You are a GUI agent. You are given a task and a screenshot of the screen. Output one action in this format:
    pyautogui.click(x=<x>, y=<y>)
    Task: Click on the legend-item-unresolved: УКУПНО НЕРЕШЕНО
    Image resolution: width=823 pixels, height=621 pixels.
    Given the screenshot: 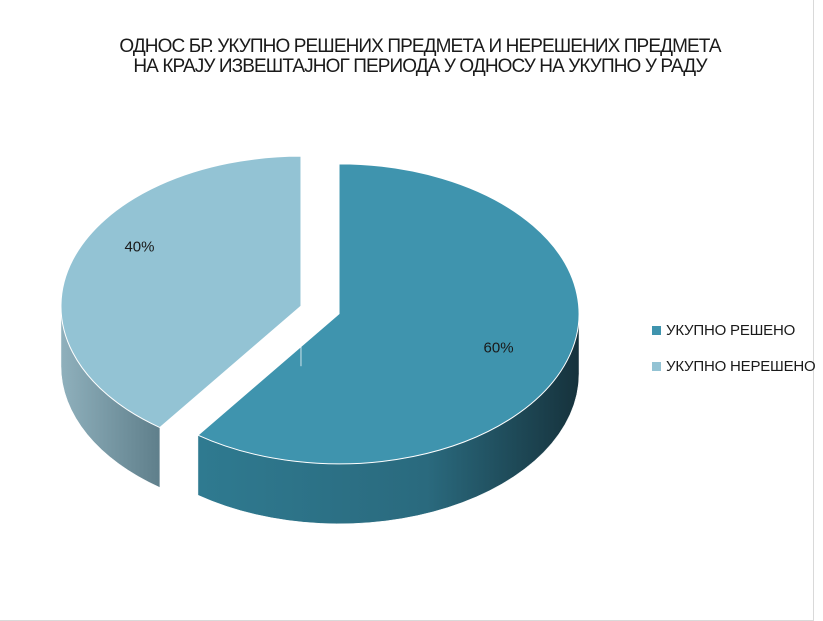 What is the action you would take?
    pyautogui.click(x=734, y=366)
    